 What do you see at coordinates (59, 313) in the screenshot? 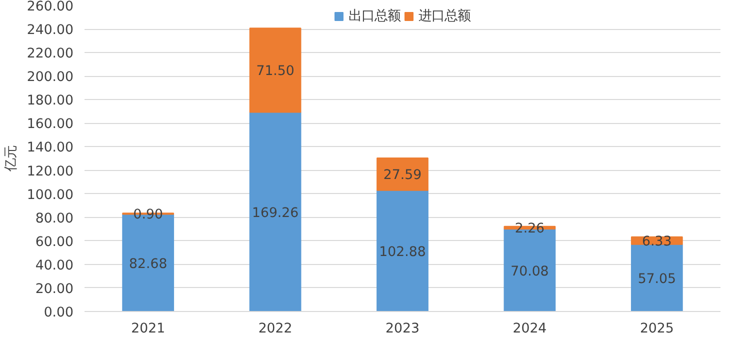
I see `y-tick-label: 0.00` at bounding box center [59, 313].